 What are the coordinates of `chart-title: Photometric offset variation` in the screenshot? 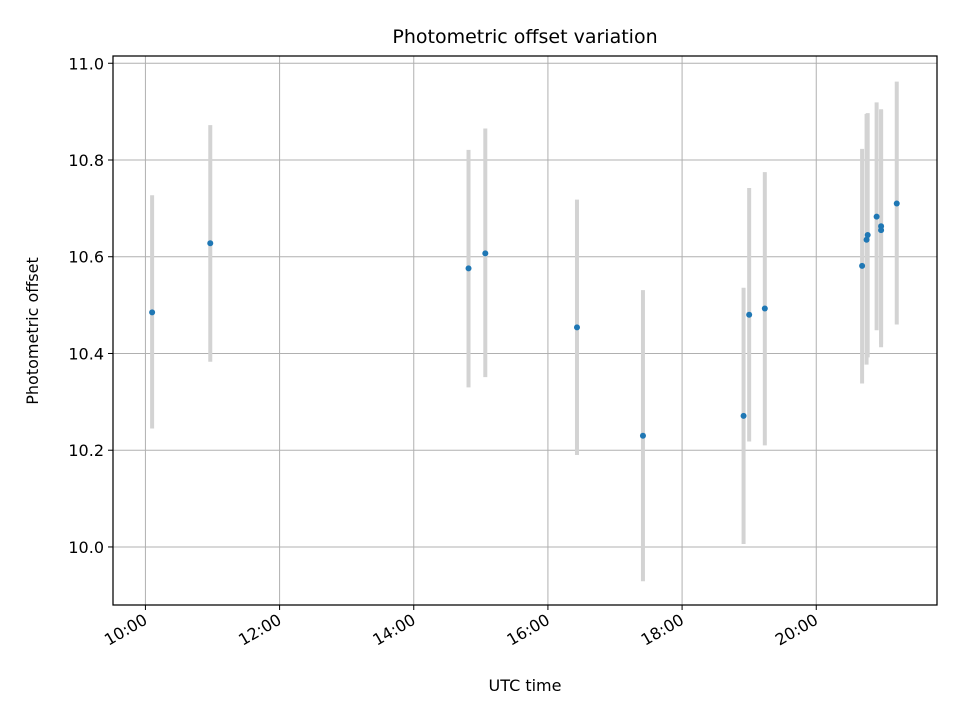 It's located at (524, 37).